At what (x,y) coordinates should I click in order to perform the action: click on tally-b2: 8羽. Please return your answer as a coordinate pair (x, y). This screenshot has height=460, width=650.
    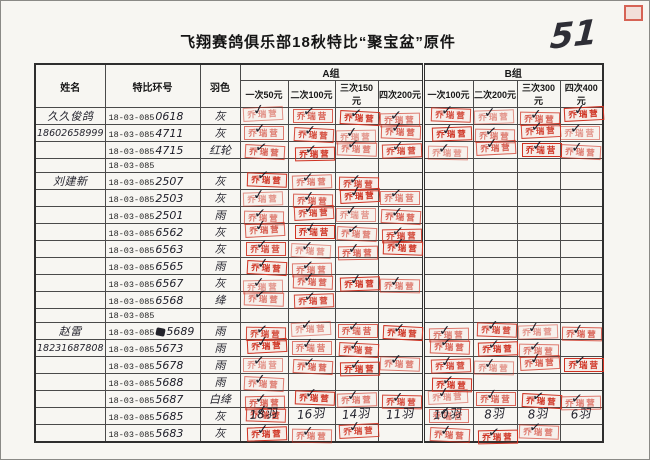
    Looking at the image, I should click on (494, 414).